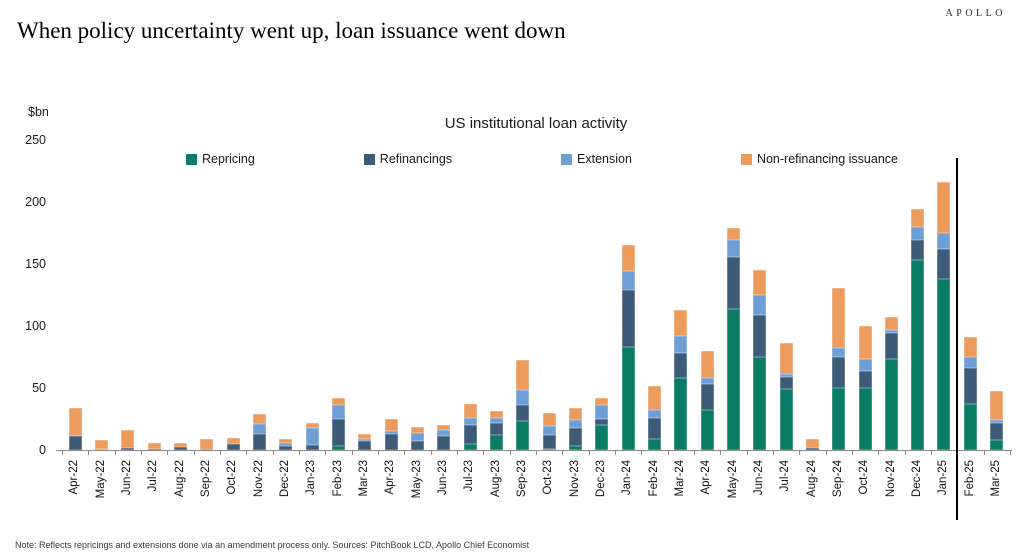 The width and height of the screenshot is (1022, 560). I want to click on x-tick-label: Feb-25, so click(969, 478).